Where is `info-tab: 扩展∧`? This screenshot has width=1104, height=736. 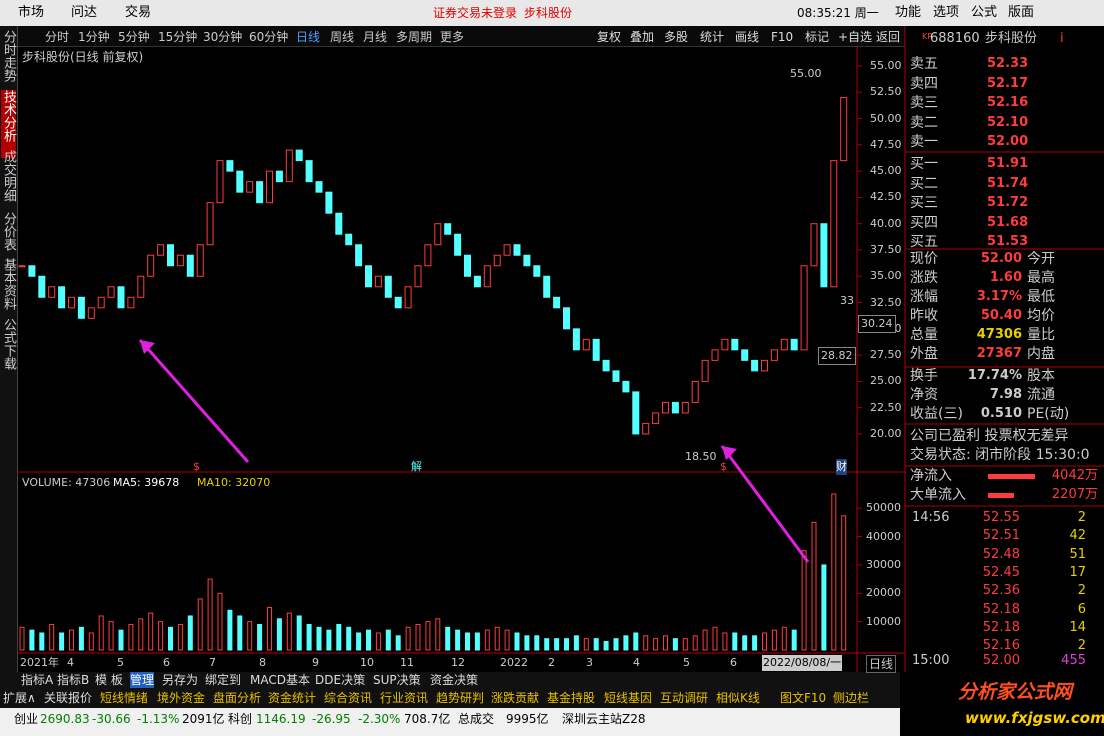
info-tab: 扩展∧ is located at coordinates (19, 698).